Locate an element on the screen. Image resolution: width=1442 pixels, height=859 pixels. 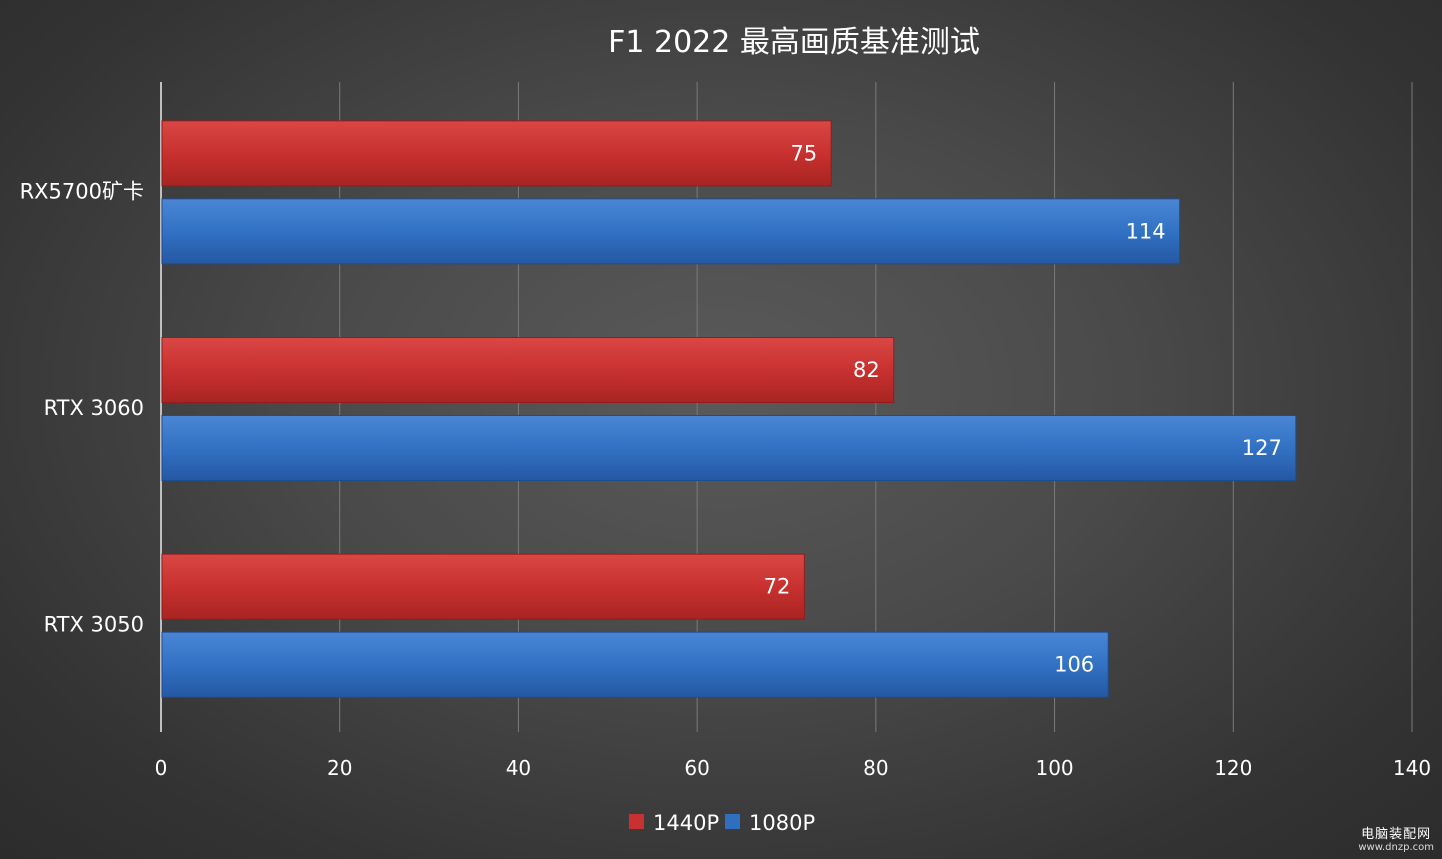
data-label: 106 is located at coordinates (1074, 665).